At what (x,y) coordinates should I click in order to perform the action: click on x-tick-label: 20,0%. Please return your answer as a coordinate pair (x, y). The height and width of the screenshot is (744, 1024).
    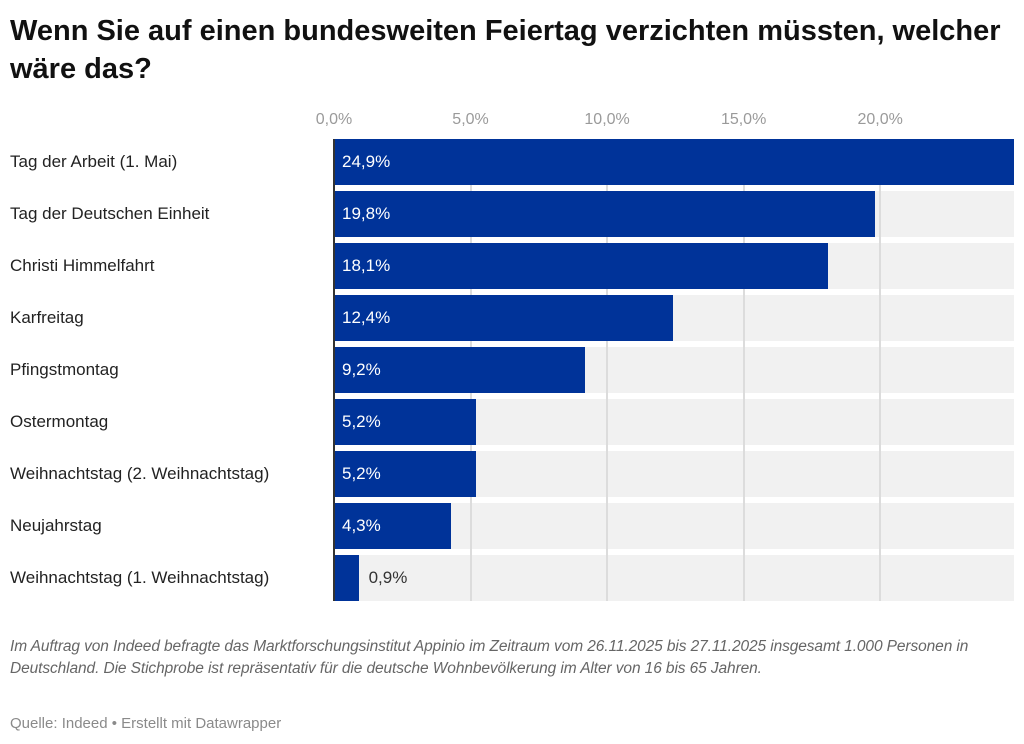
    Looking at the image, I should click on (880, 119).